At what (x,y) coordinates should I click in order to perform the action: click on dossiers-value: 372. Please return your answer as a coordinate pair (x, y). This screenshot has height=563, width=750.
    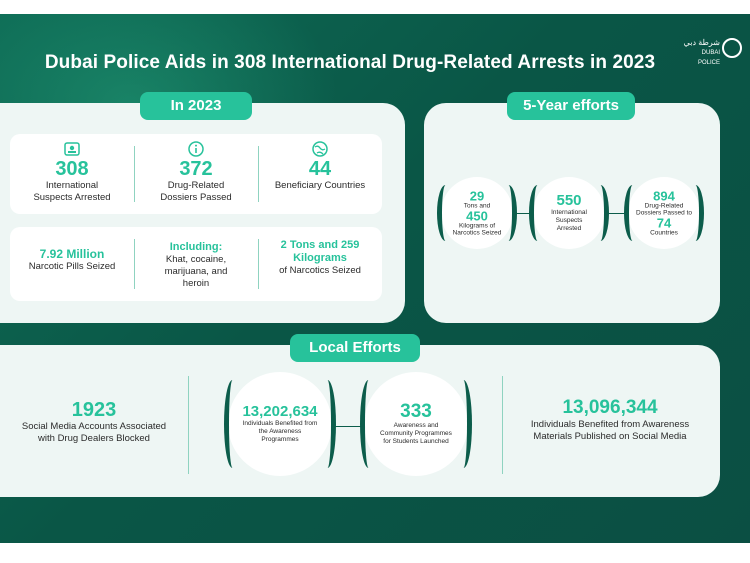
    Looking at the image, I should click on (196, 169).